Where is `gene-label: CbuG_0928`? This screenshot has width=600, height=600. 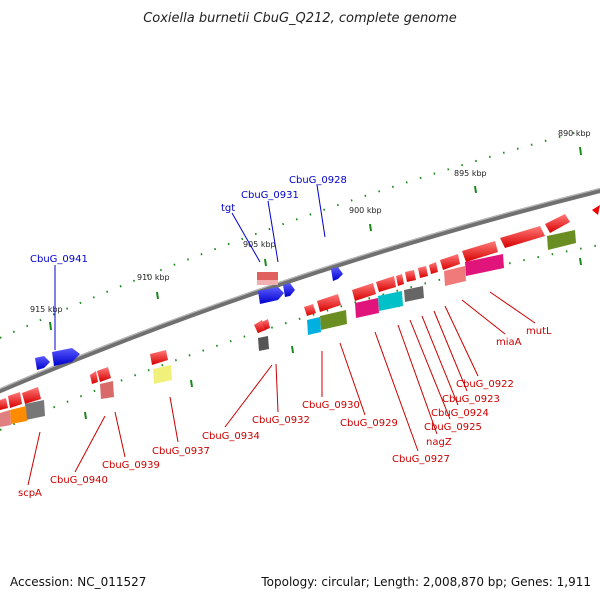 gene-label: CbuG_0928 is located at coordinates (318, 180).